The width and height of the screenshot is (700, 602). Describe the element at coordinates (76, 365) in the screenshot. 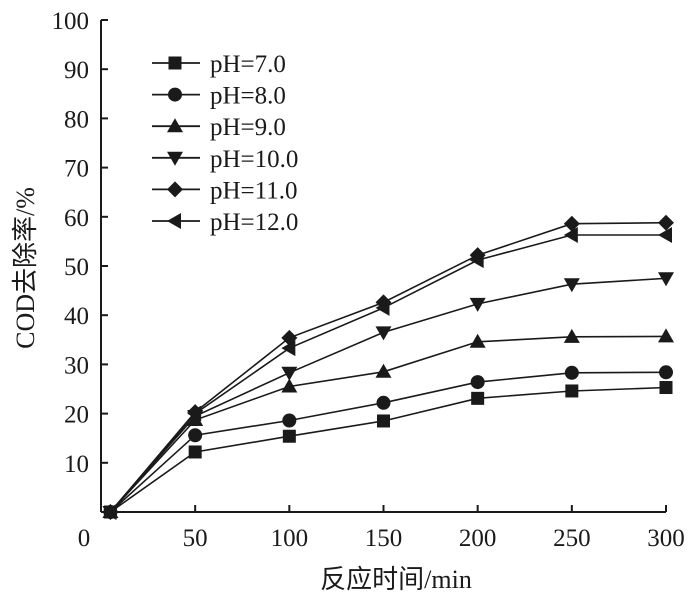

I see `y-tick-label: 30` at that location.